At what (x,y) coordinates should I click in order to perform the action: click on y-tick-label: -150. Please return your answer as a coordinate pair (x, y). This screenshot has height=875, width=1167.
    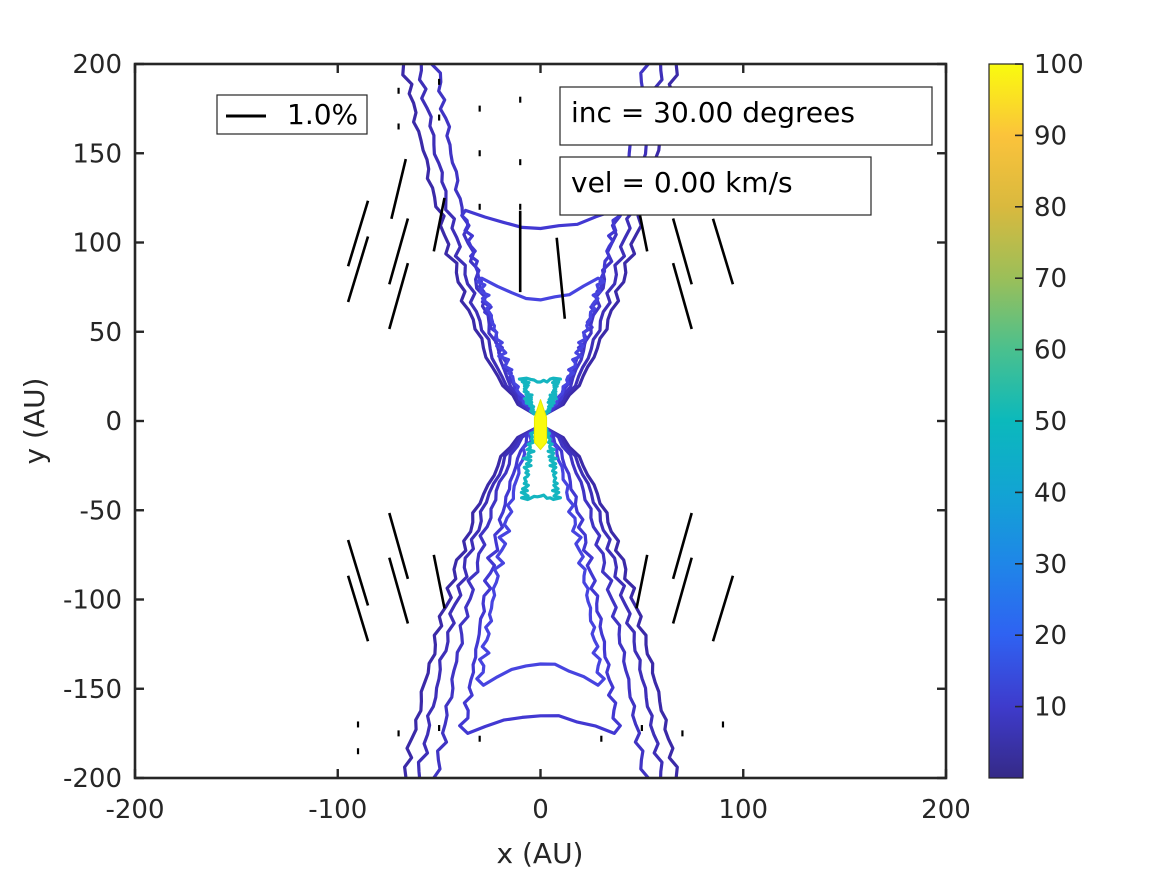
    Looking at the image, I should click on (92, 690).